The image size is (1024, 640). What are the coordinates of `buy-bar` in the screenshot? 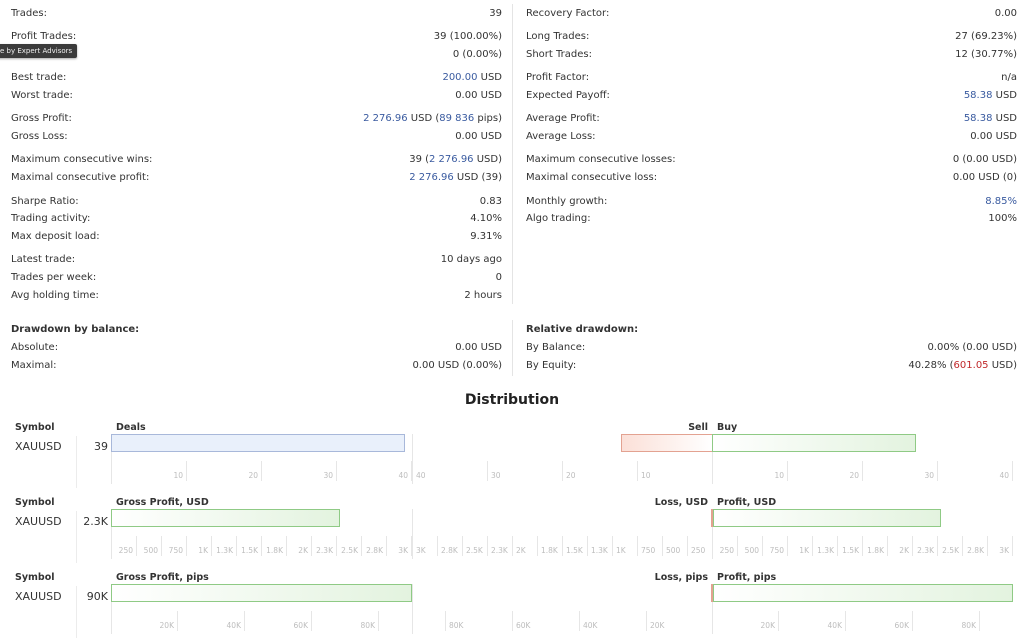 It's located at (814, 443).